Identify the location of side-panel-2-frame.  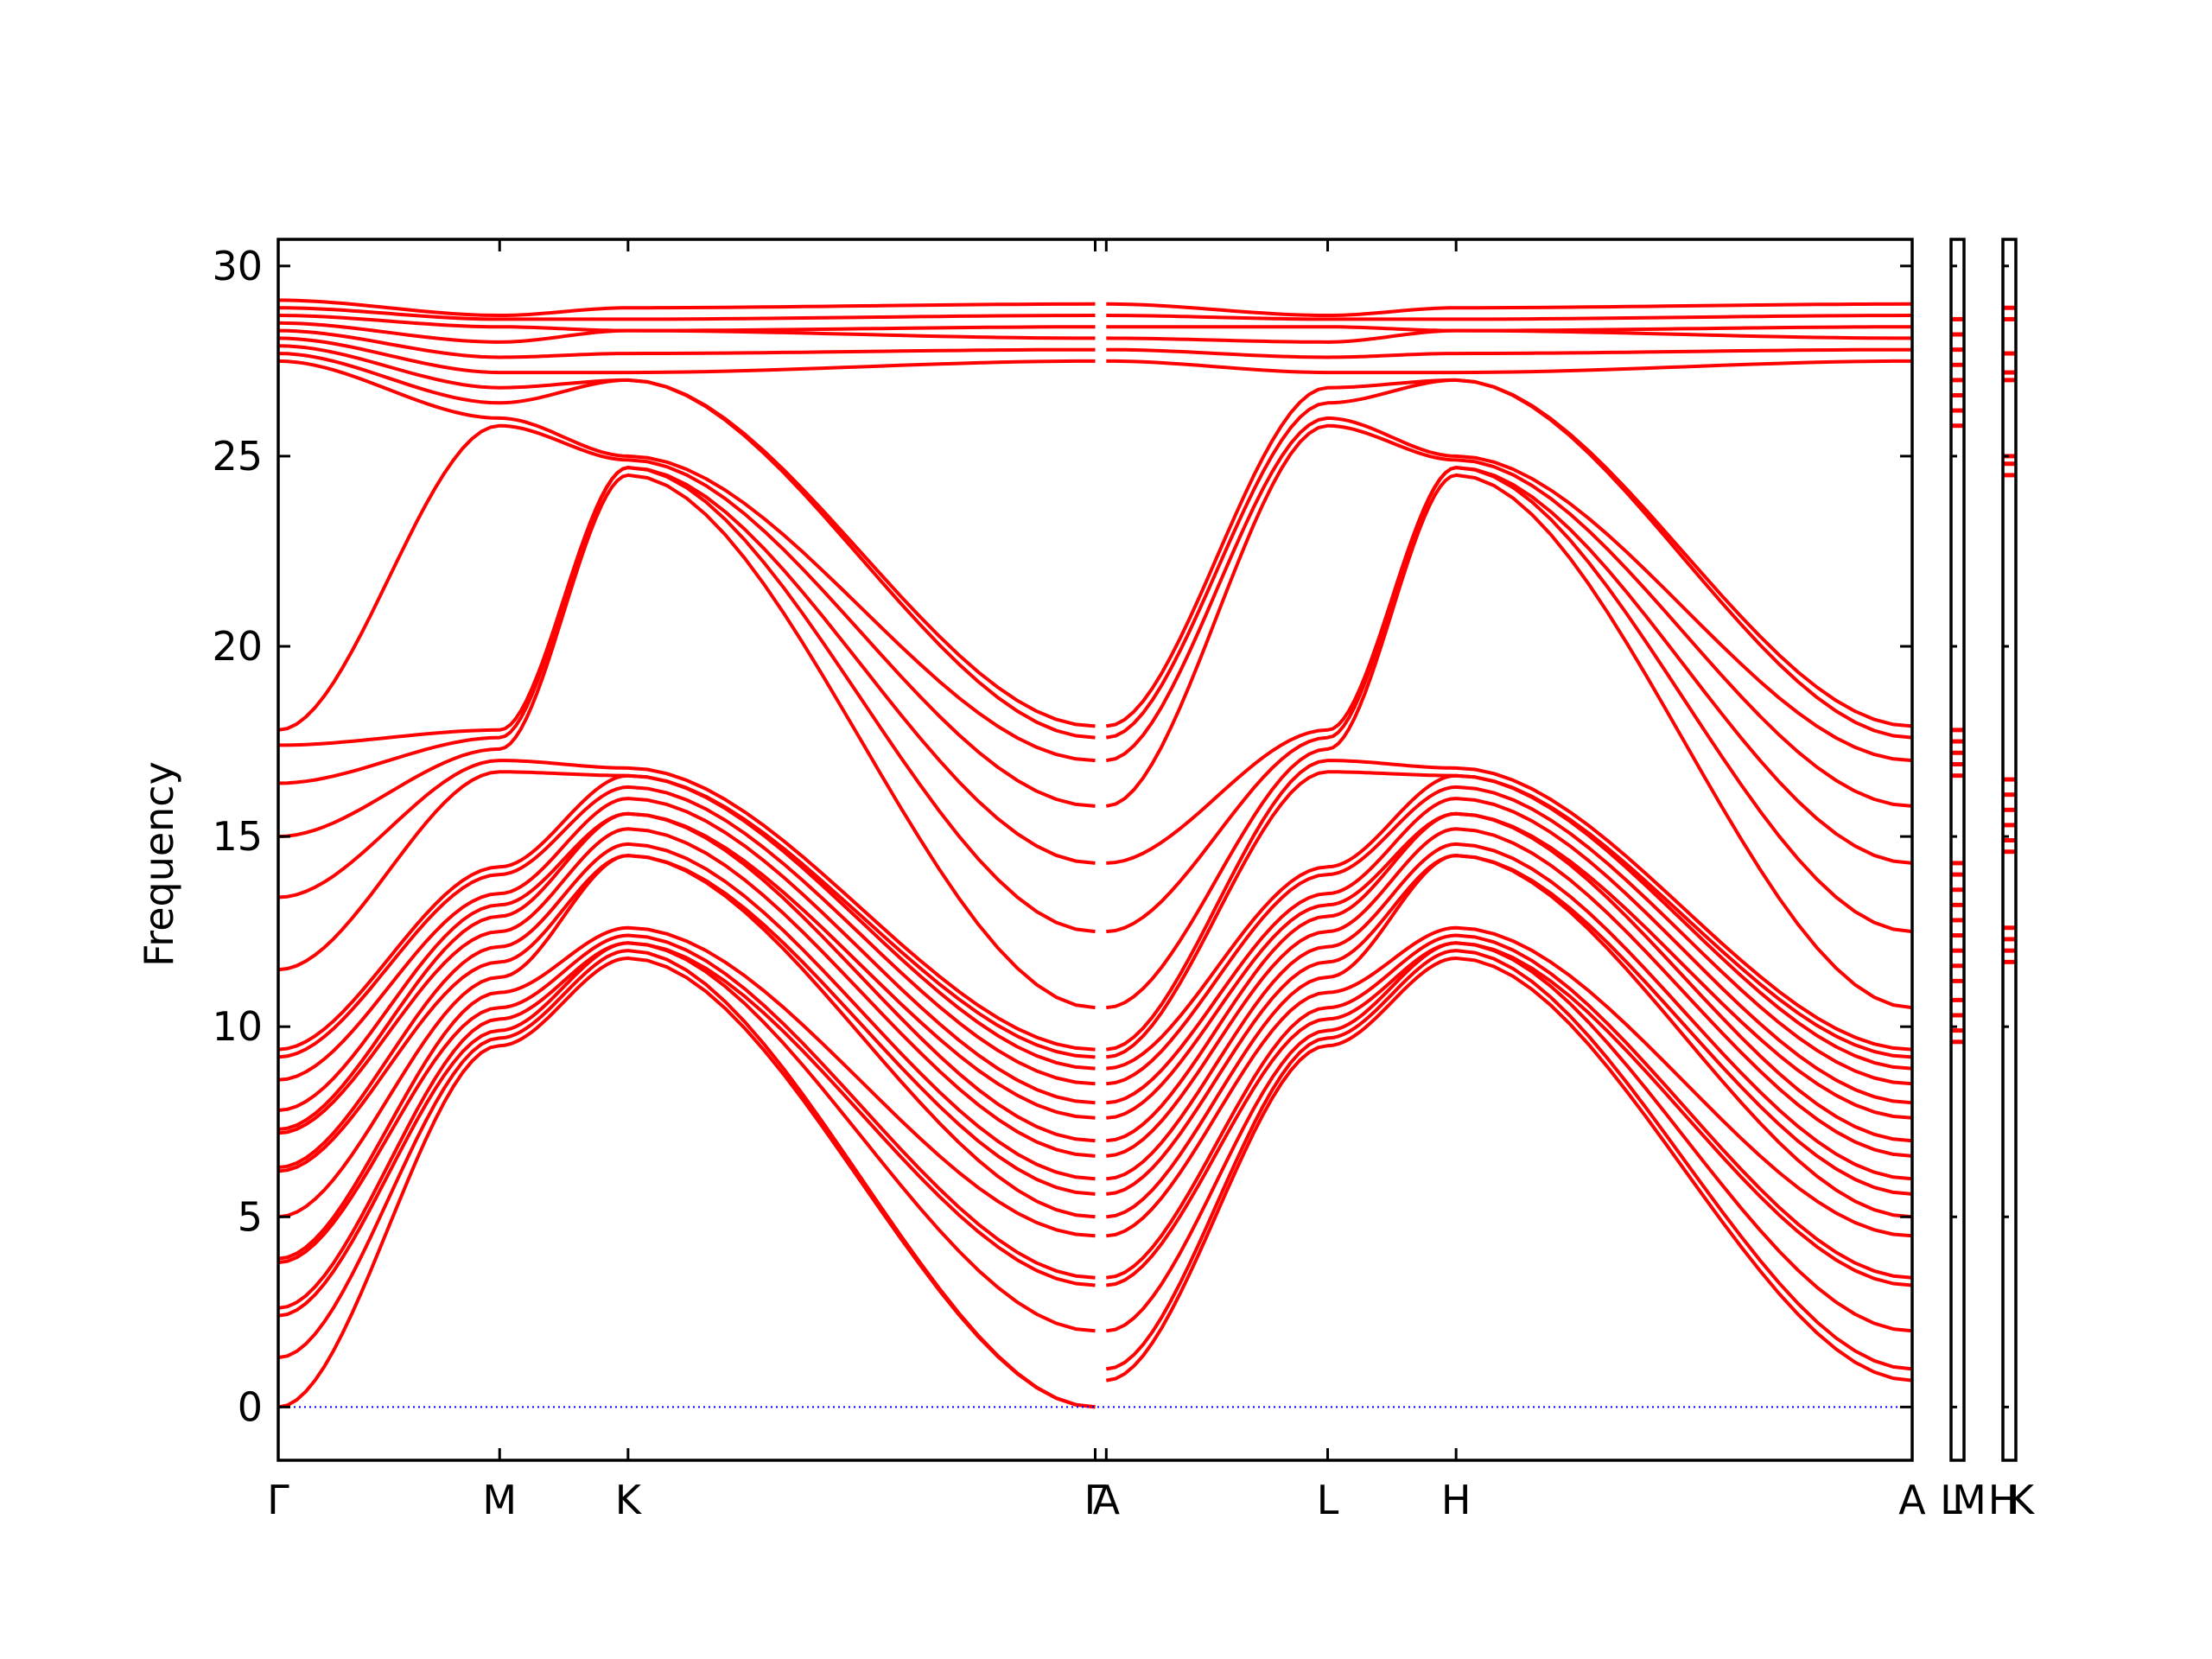
(2009, 850).